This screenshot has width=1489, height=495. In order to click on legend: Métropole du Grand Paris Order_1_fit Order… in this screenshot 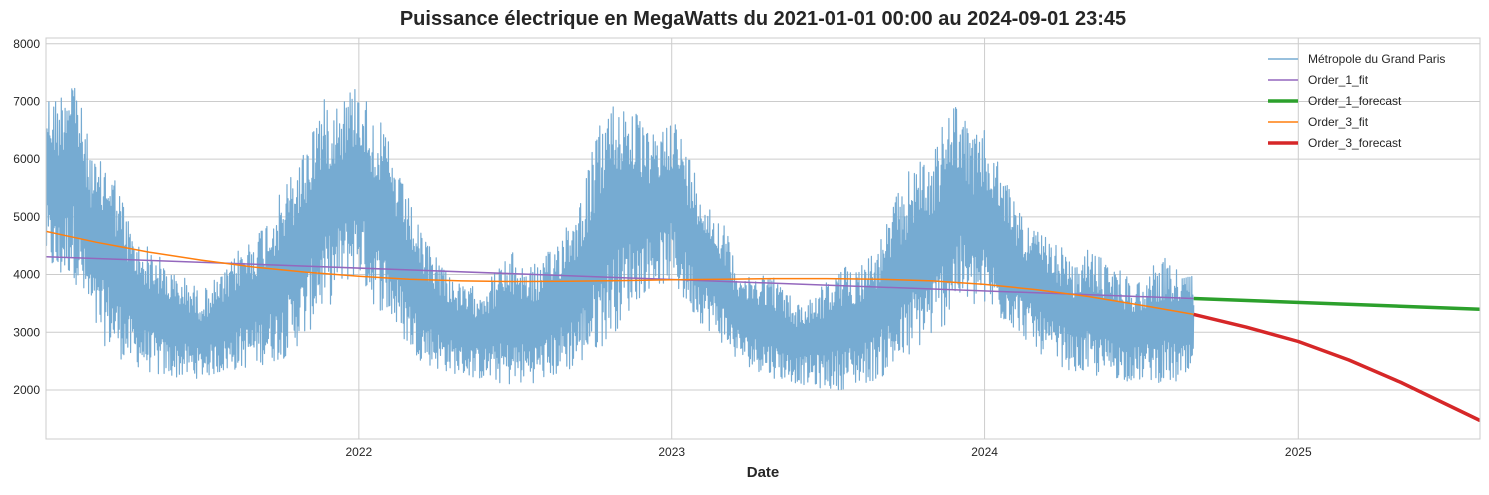, I will do `click(1356, 101)`.